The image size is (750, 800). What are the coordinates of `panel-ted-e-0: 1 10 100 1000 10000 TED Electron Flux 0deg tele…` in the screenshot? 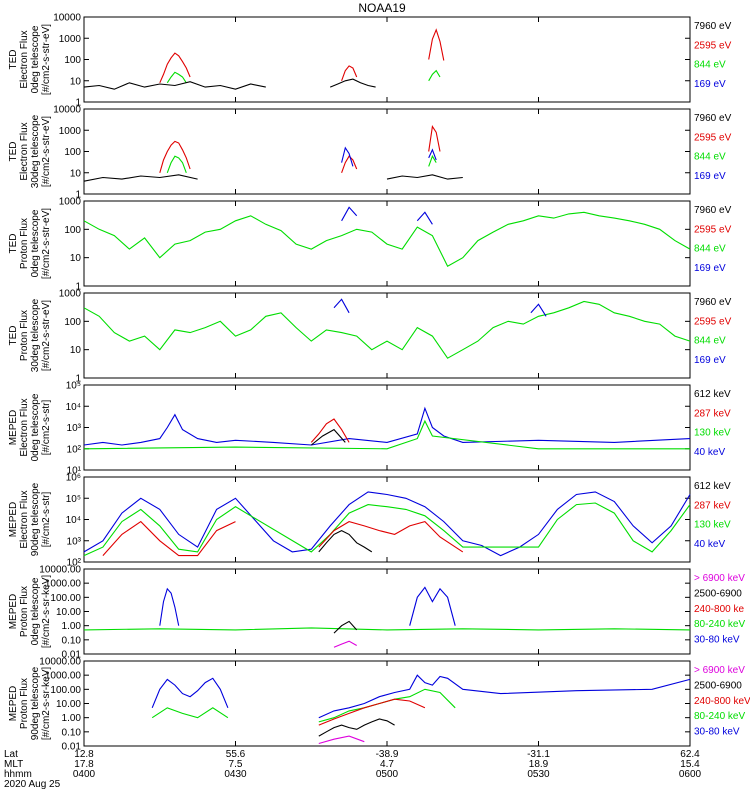 It's located at (370, 61).